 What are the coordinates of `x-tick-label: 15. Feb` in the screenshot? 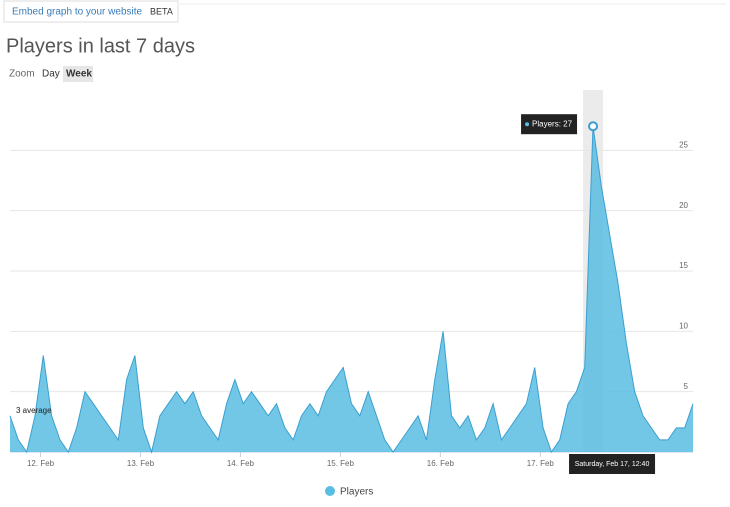 It's located at (341, 463).